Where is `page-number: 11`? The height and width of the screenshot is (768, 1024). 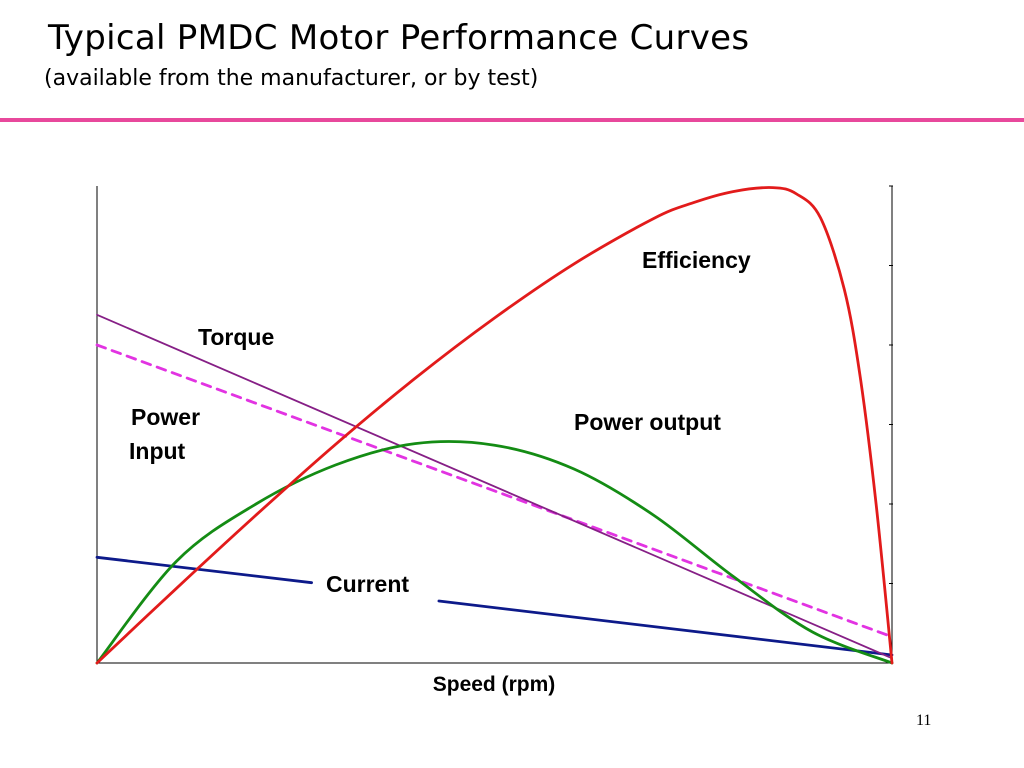
page-number: 11 is located at coordinates (924, 720).